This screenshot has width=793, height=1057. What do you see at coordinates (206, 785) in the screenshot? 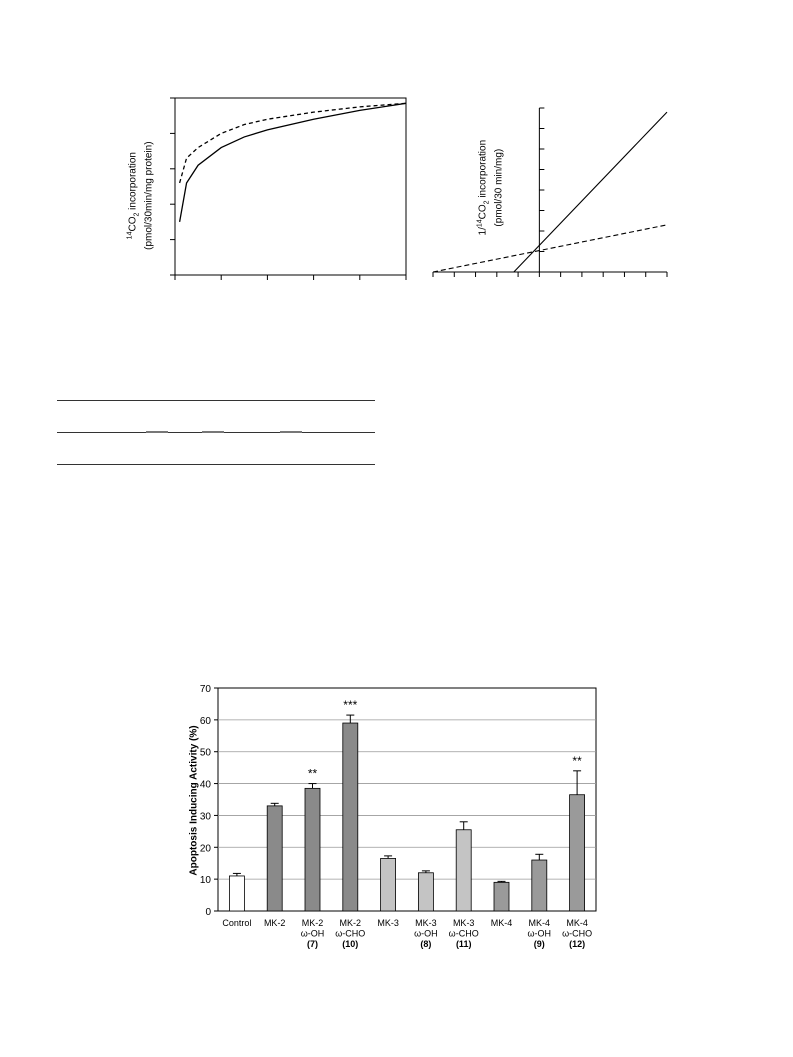
I see `y-tick-label: 40` at bounding box center [206, 785].